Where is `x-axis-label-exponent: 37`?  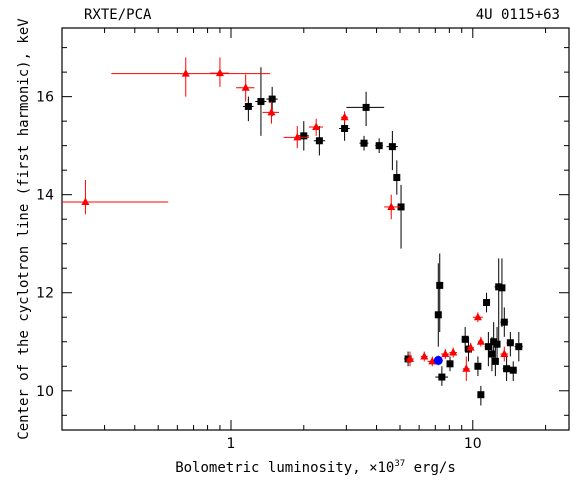 x-axis-label-exponent: 37 is located at coordinates (399, 464).